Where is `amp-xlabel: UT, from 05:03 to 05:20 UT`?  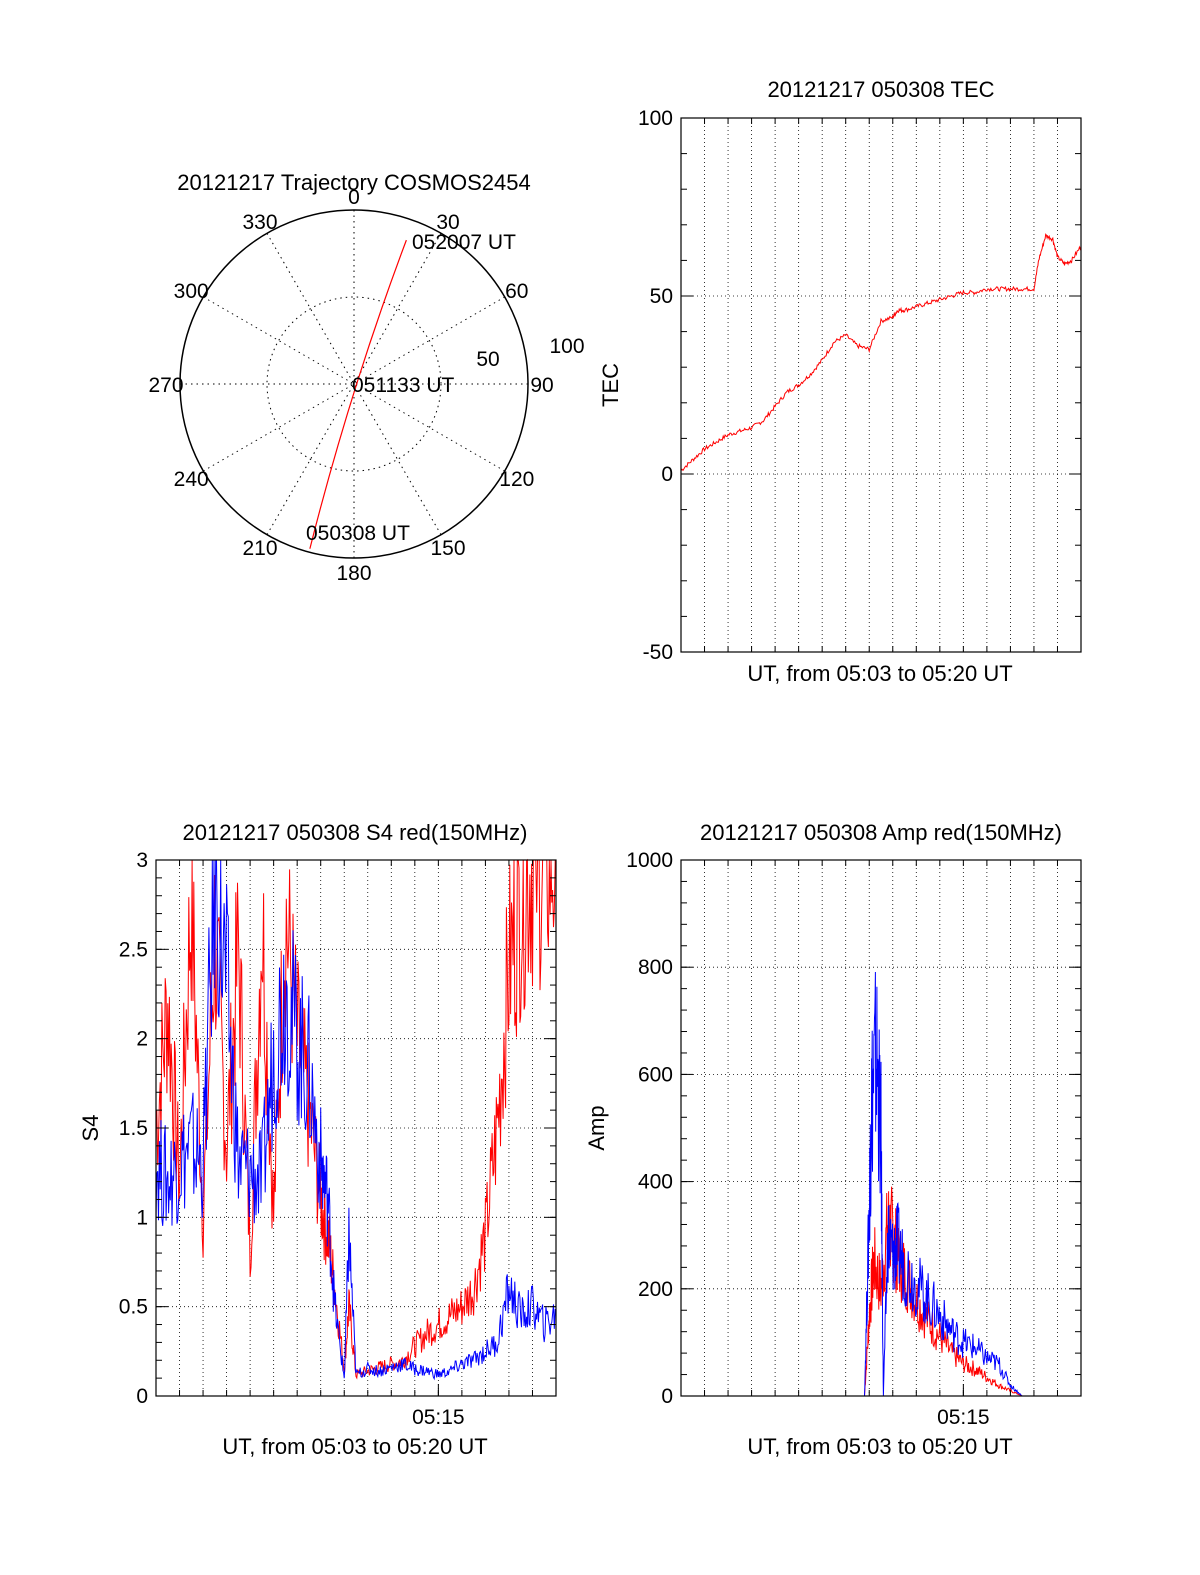 amp-xlabel: UT, from 05:03 to 05:20 UT is located at coordinates (879, 1446).